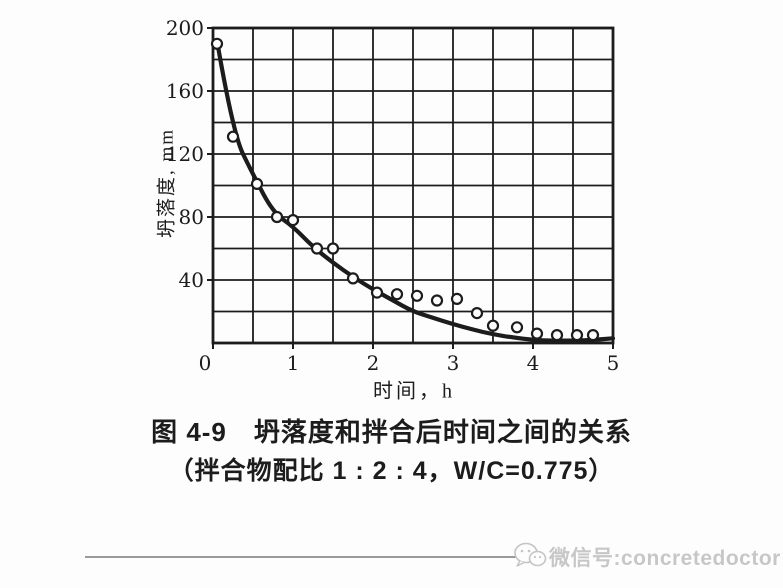 The width and height of the screenshot is (783, 588). What do you see at coordinates (665, 558) in the screenshot?
I see `watermark-text: 微信号:concretedoctor` at bounding box center [665, 558].